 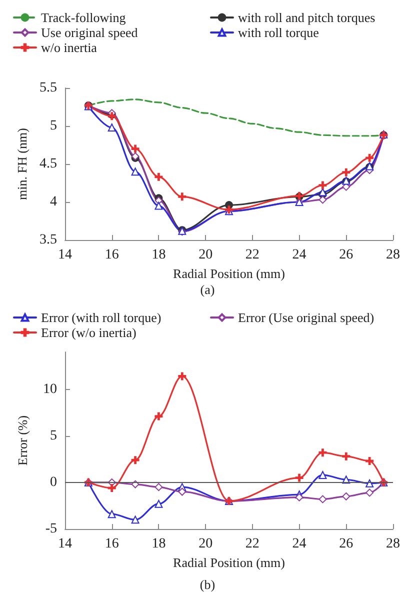 What do you see at coordinates (48, 164) in the screenshot?
I see `y-tick-label: 4.5` at bounding box center [48, 164].